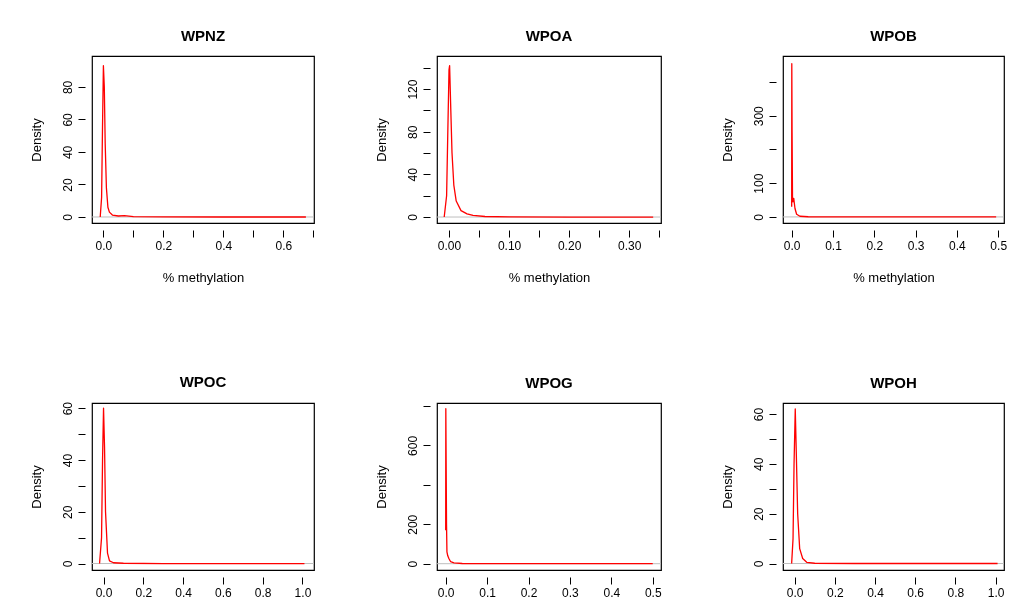  What do you see at coordinates (549, 382) in the screenshot?
I see `chart-title: WPOG` at bounding box center [549, 382].